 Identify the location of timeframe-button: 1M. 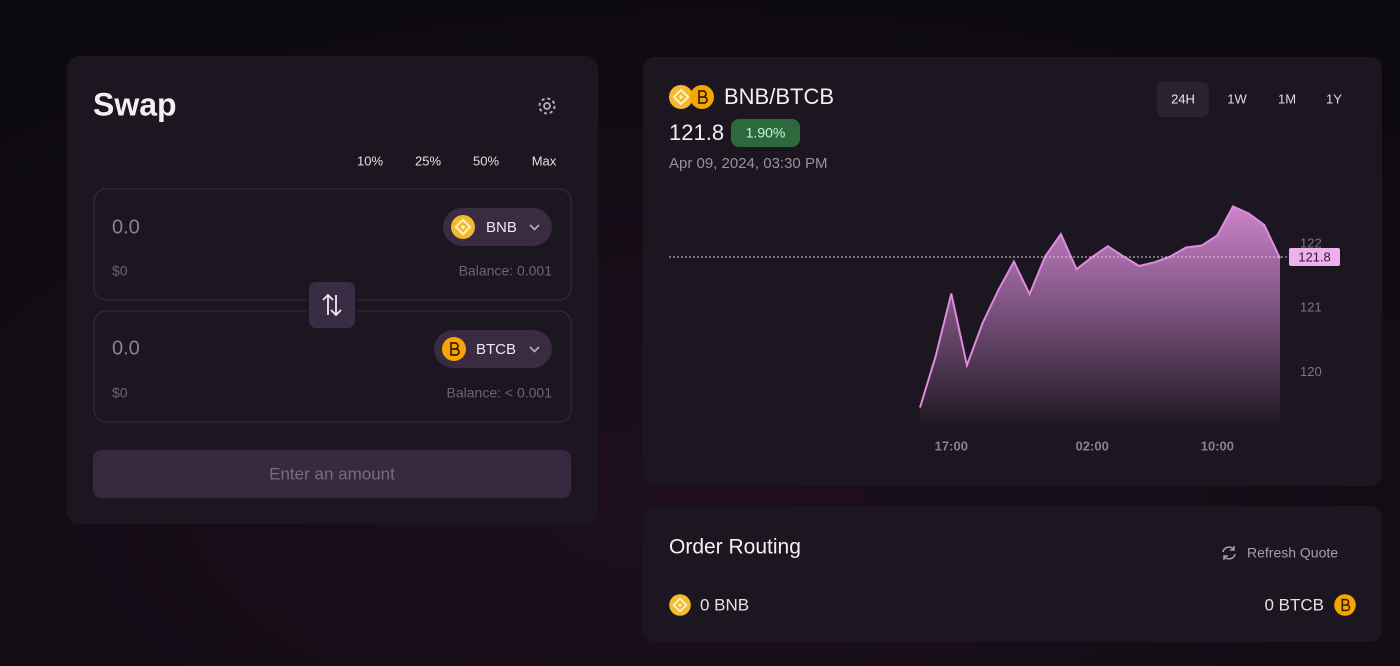
(1287, 98).